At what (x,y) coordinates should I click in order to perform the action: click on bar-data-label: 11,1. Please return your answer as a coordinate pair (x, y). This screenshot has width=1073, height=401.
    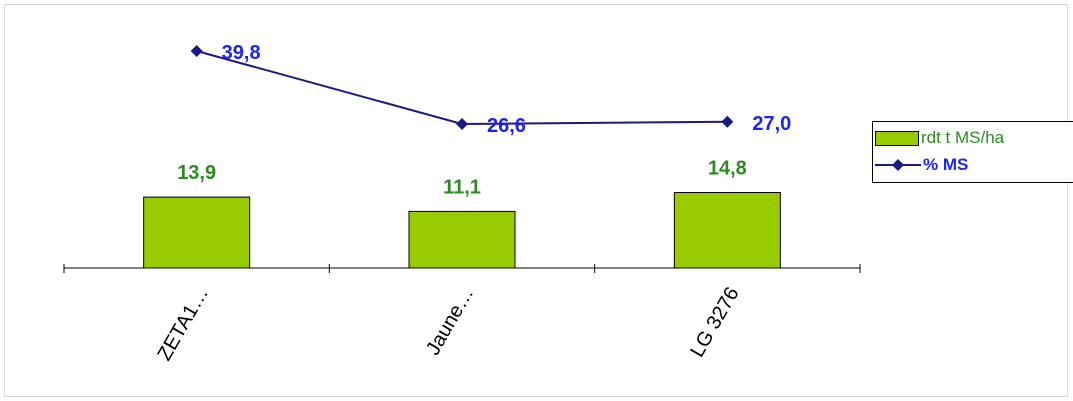
    Looking at the image, I should click on (462, 187).